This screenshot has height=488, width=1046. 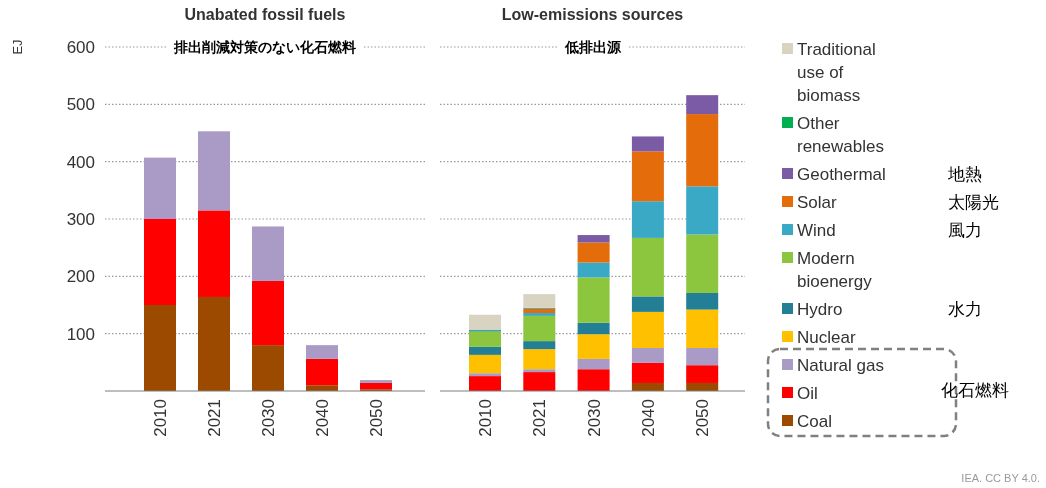 I want to click on y-tick-label: 600, so click(x=80, y=47).